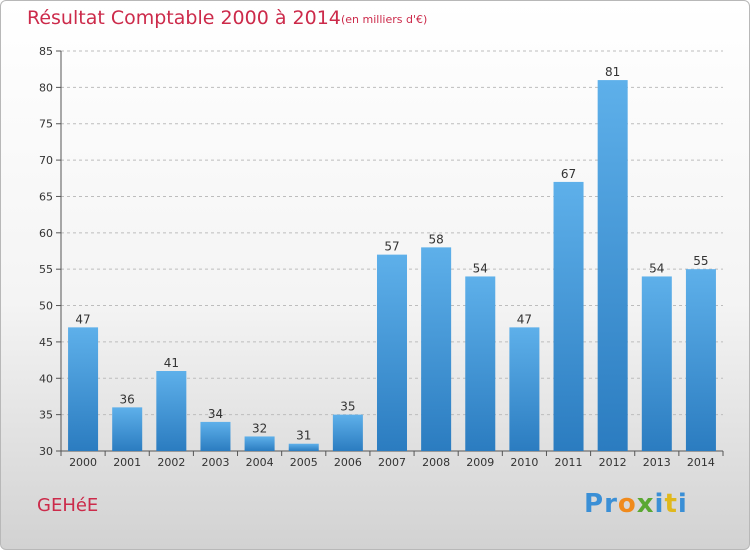 Image resolution: width=750 pixels, height=550 pixels. What do you see at coordinates (259, 428) in the screenshot?
I see `data-label: 32` at bounding box center [259, 428].